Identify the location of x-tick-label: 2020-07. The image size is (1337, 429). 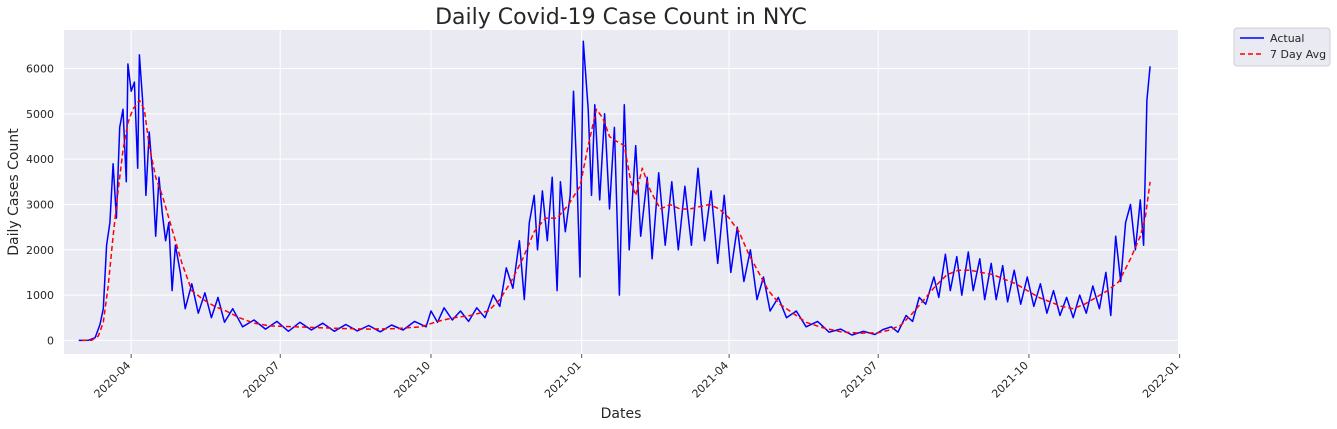
(262, 380).